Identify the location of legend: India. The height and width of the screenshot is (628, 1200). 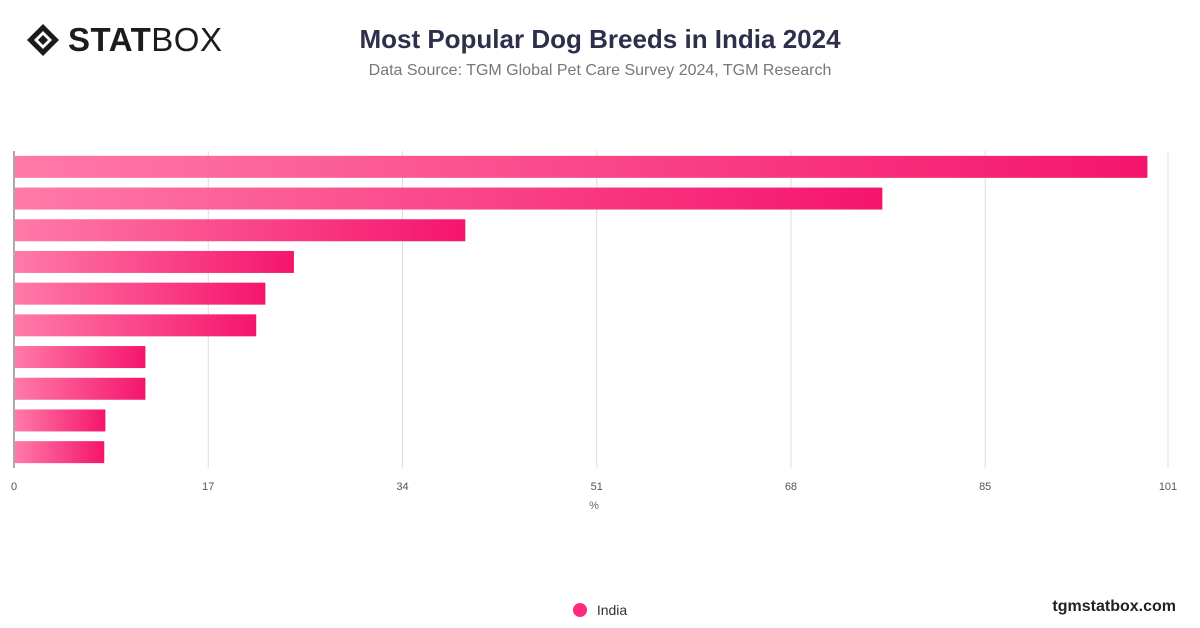
(600, 610).